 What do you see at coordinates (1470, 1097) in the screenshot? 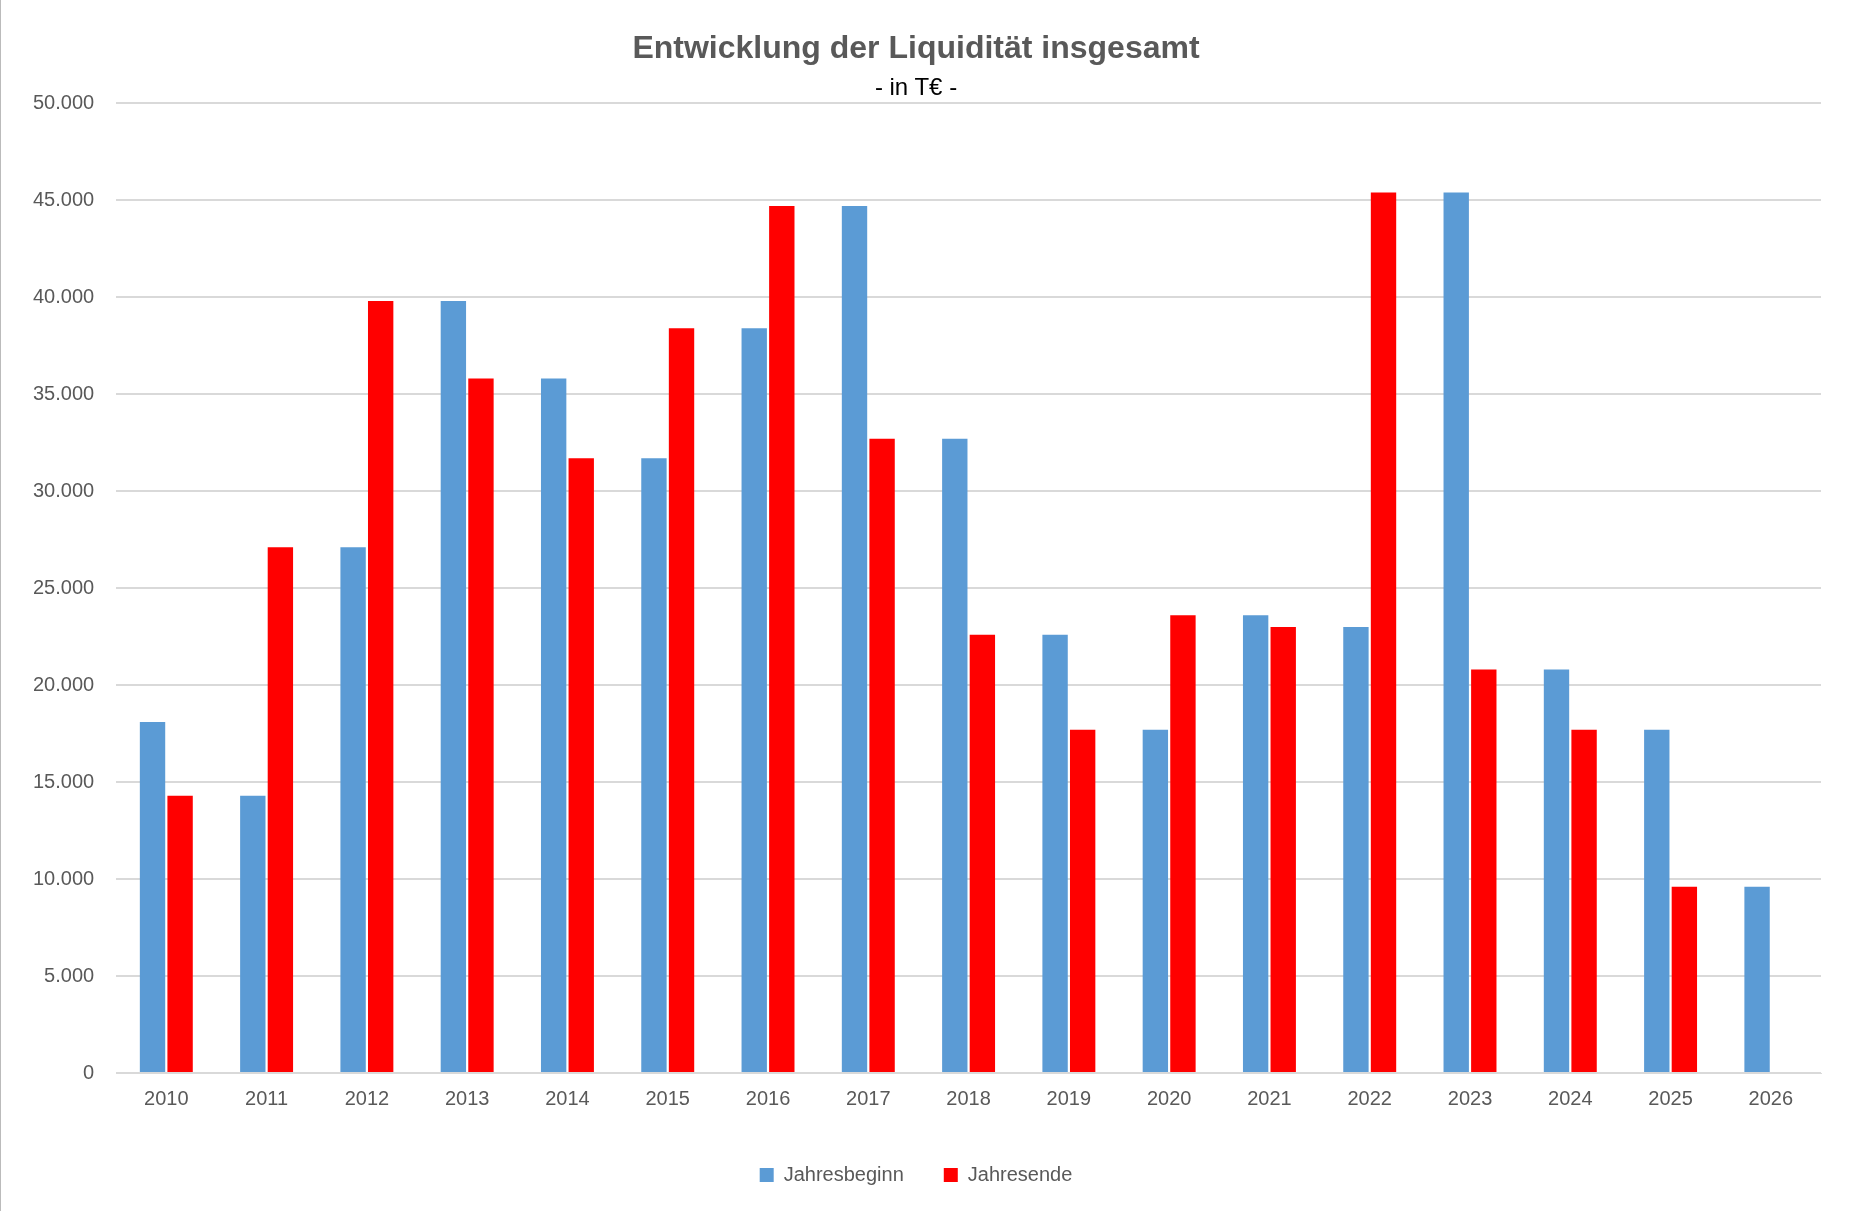
I see `x-tick-label: 2023` at bounding box center [1470, 1097].